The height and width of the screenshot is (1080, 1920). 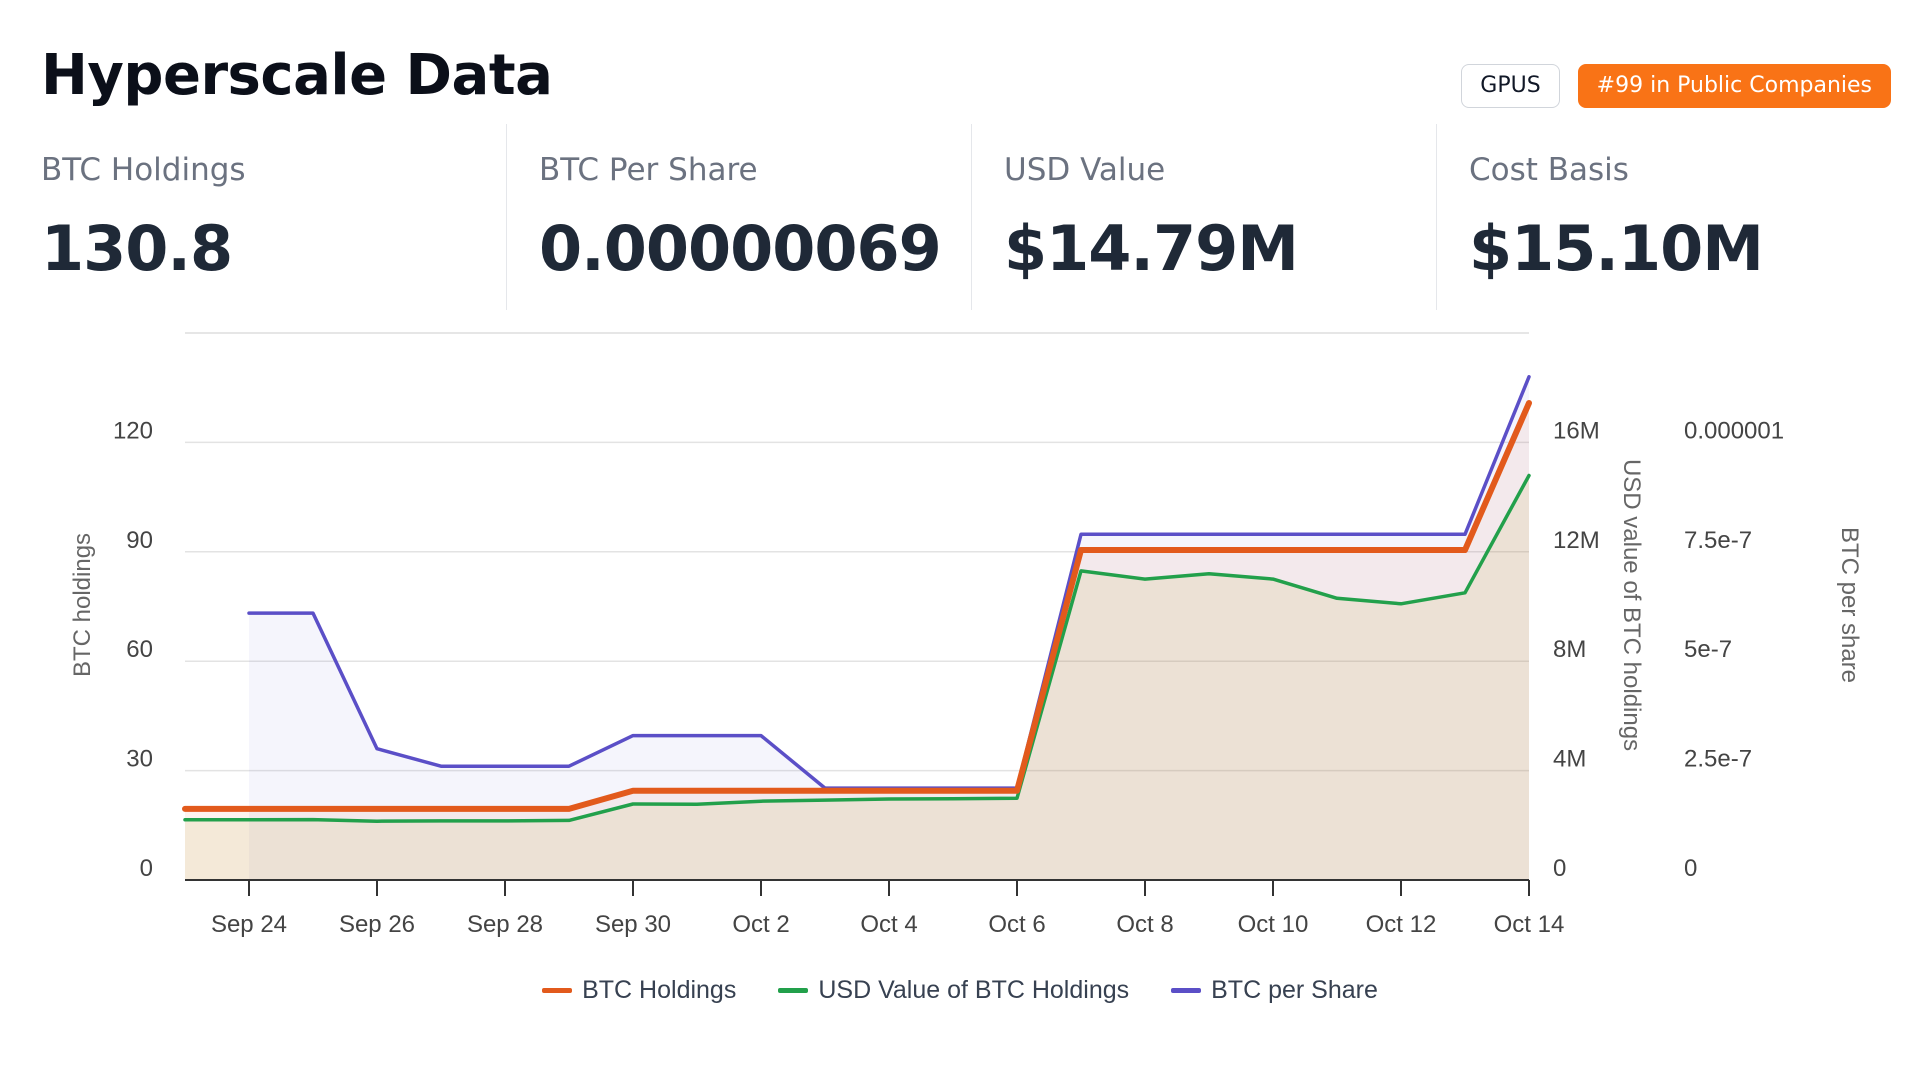 What do you see at coordinates (1549, 170) in the screenshot?
I see `stat-label: Cost Basis` at bounding box center [1549, 170].